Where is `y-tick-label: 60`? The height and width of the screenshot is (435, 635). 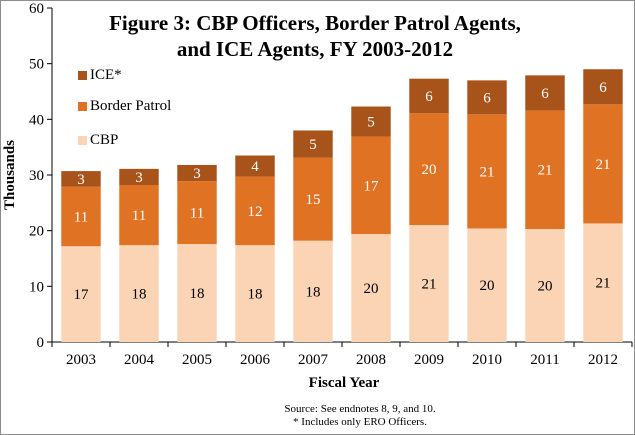
y-tick-label: 60 is located at coordinates (36, 9).